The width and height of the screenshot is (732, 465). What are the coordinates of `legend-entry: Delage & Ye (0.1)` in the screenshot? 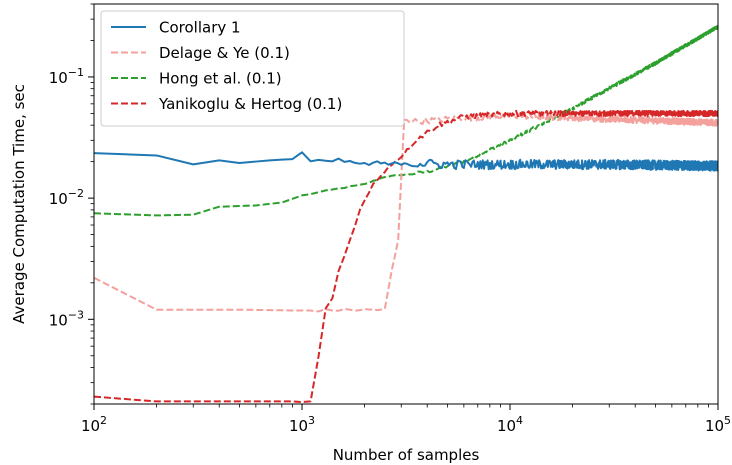 It's located at (224, 53).